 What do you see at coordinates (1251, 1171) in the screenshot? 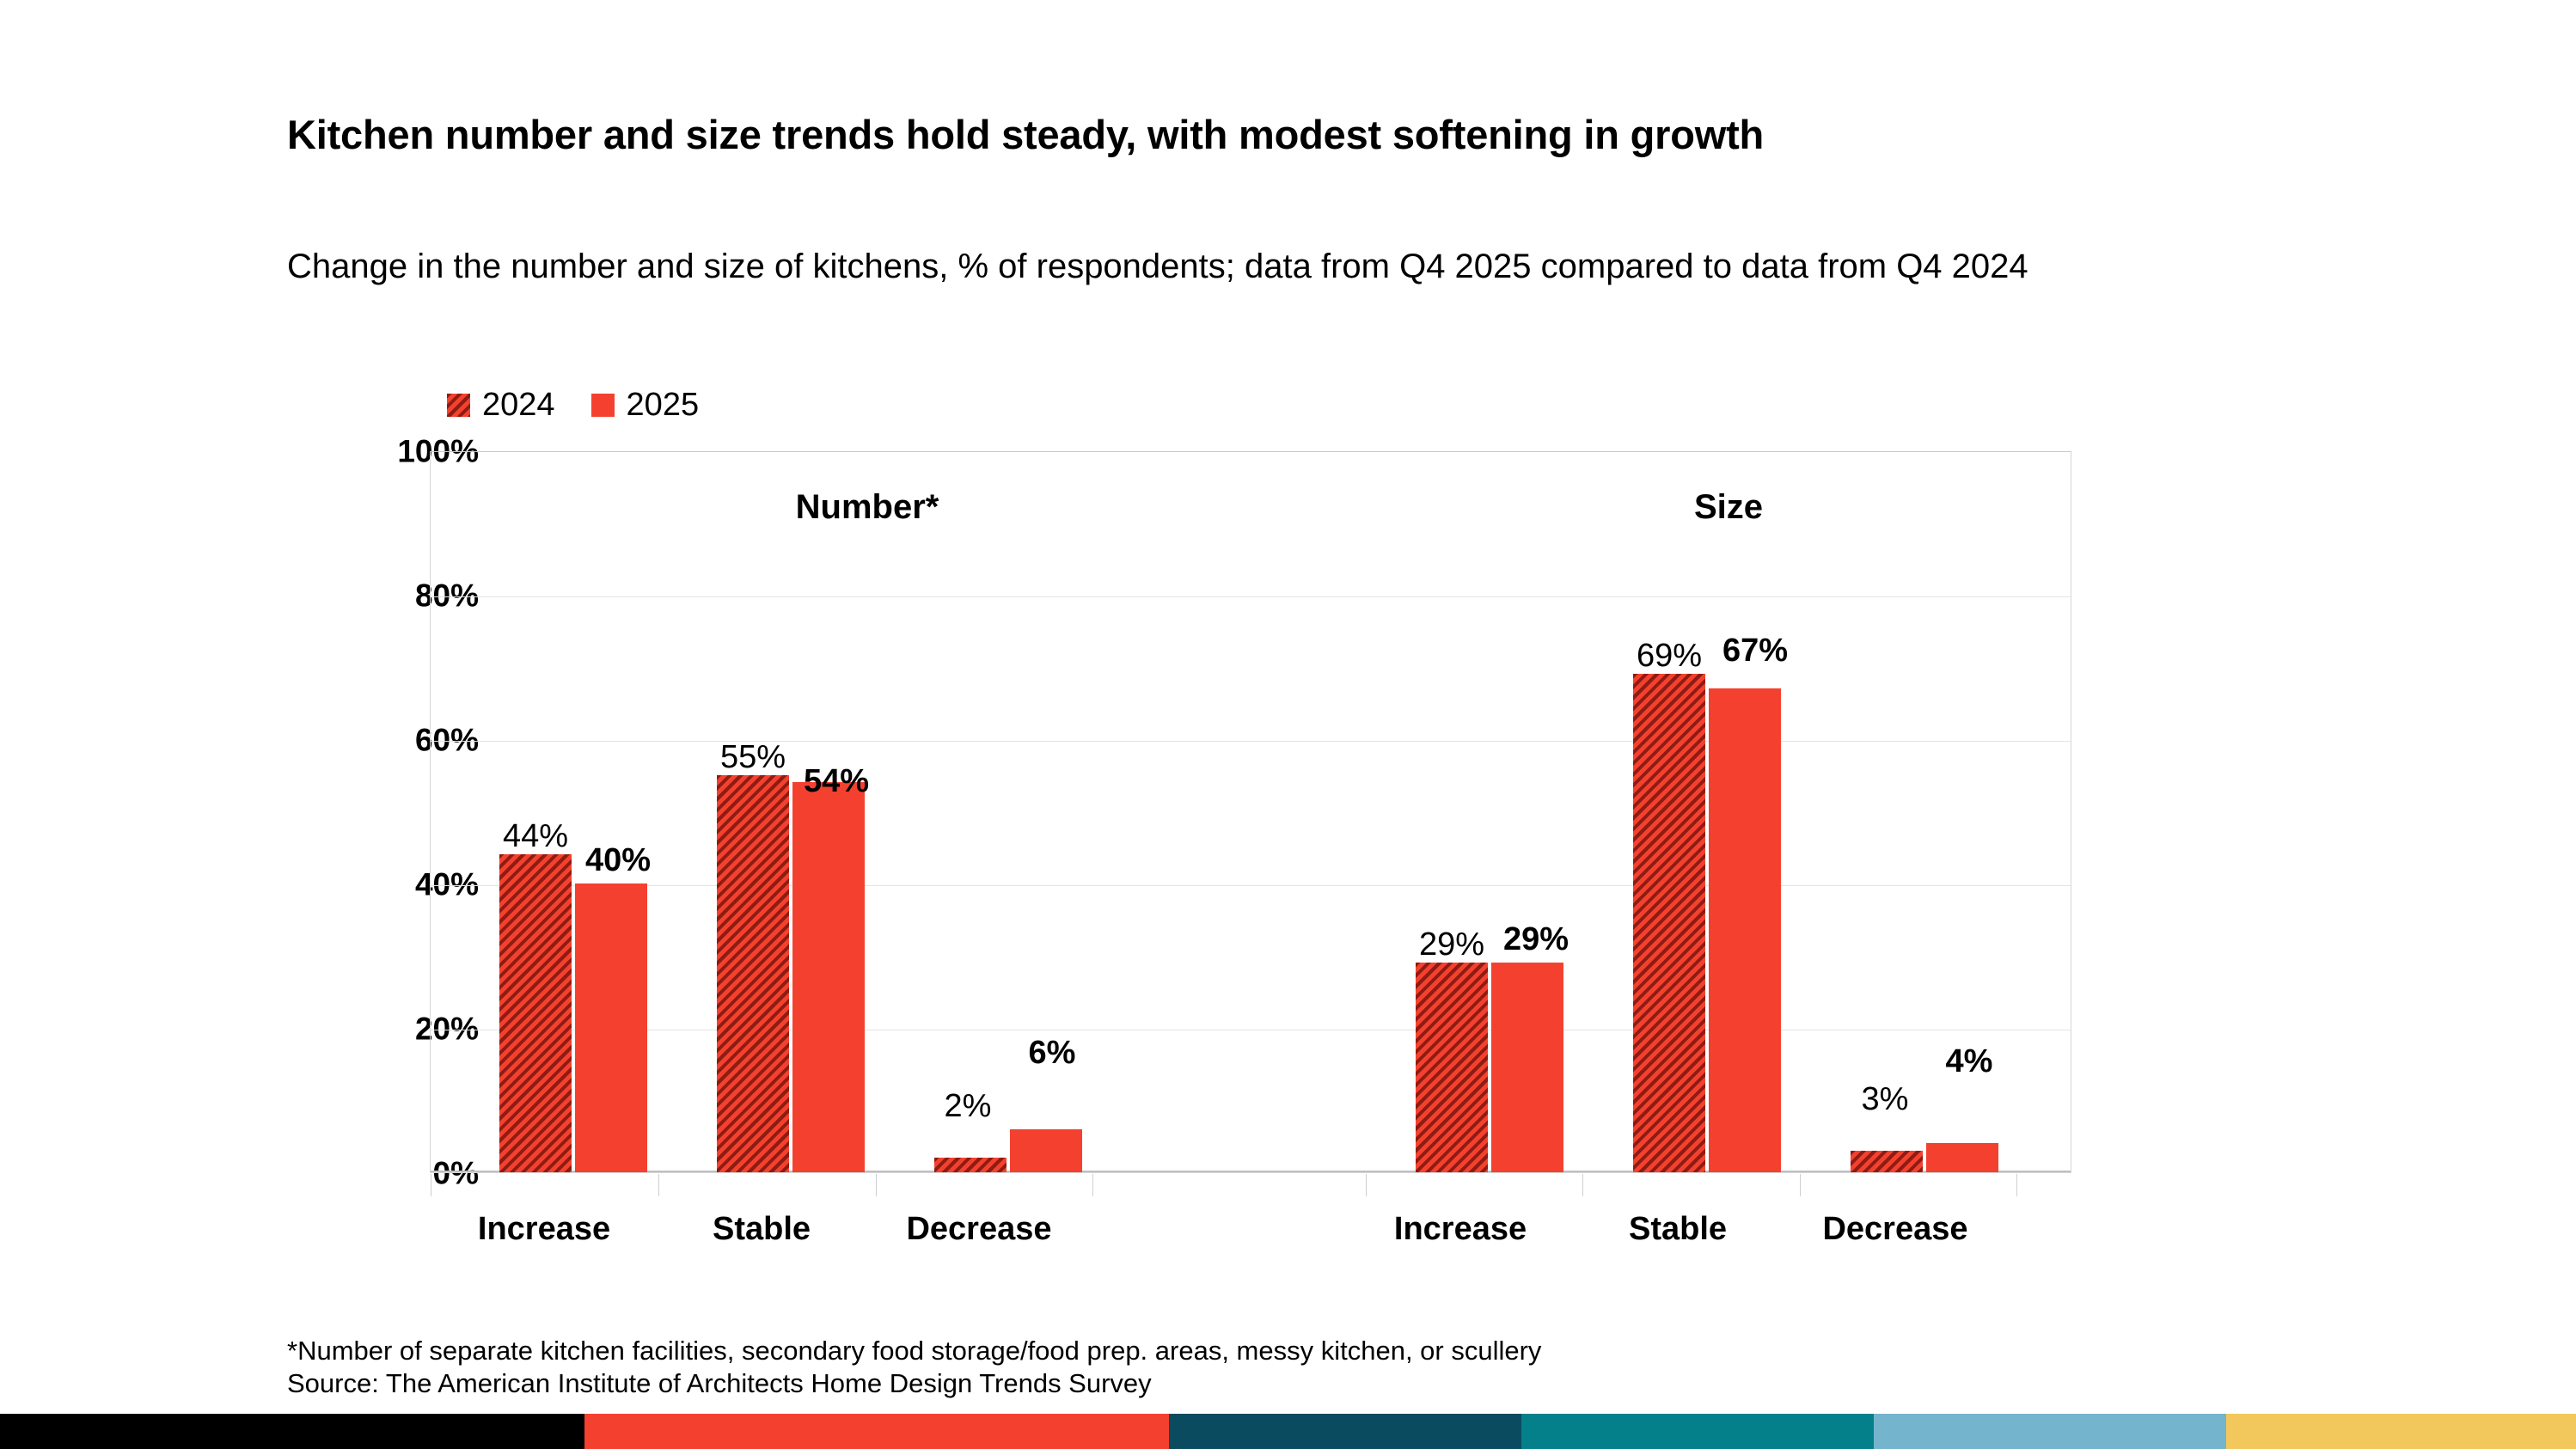
I see `x-axis-baseline` at bounding box center [1251, 1171].